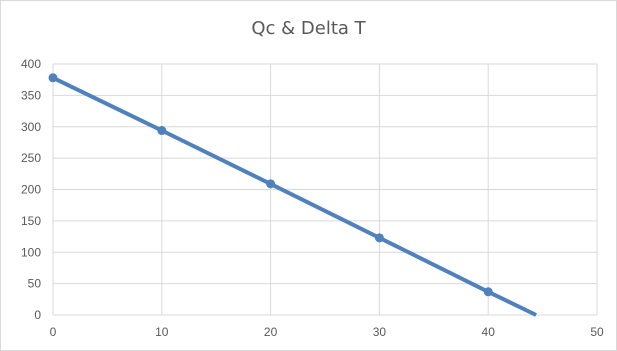  Describe the element at coordinates (37, 315) in the screenshot. I see `y-tick-label: 0` at that location.